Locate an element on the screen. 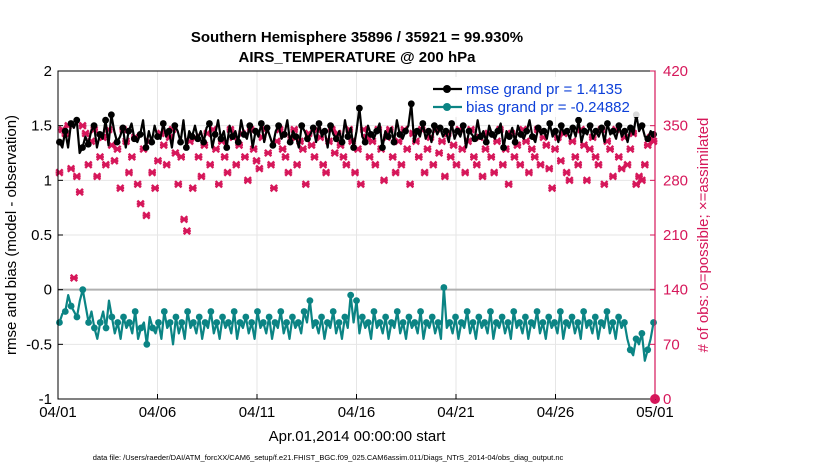 This screenshot has height=470, width=830. chart-subtitle: AIRS_TEMPERATURE @ 200 hPa is located at coordinates (358, 57).